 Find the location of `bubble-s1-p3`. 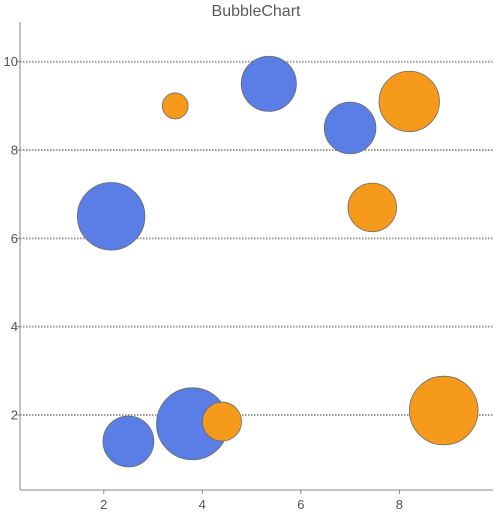

bubble-s1-p3 is located at coordinates (222, 421).